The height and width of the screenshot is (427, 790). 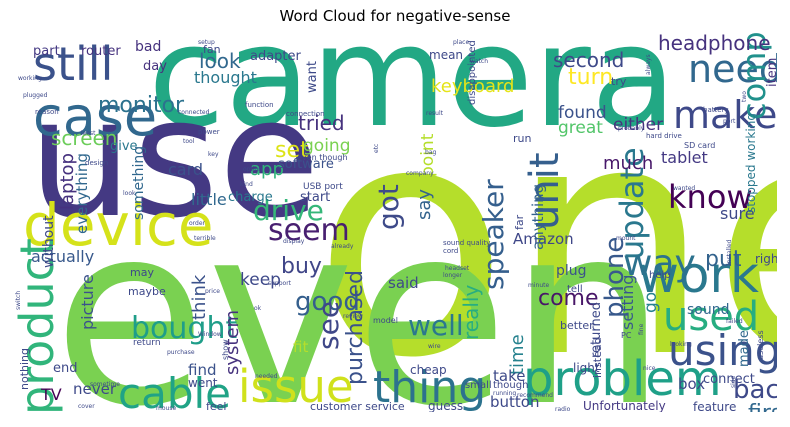 What do you see at coordinates (744, 348) in the screenshot?
I see `word-made: made` at bounding box center [744, 348].